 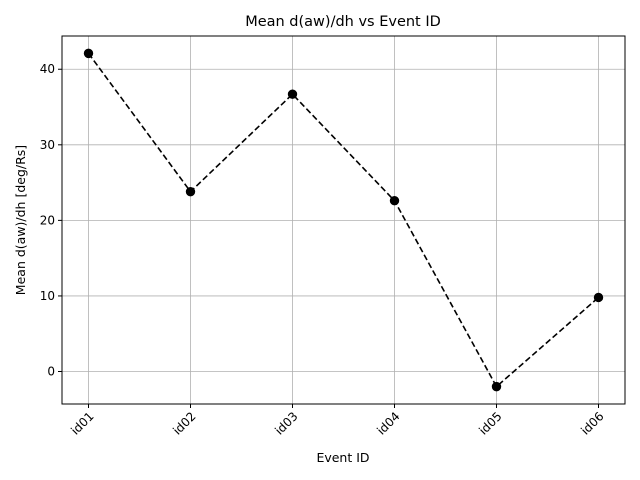 I want to click on chart-title: Mean d(aw)/dh vs Event ID, so click(x=343, y=22).